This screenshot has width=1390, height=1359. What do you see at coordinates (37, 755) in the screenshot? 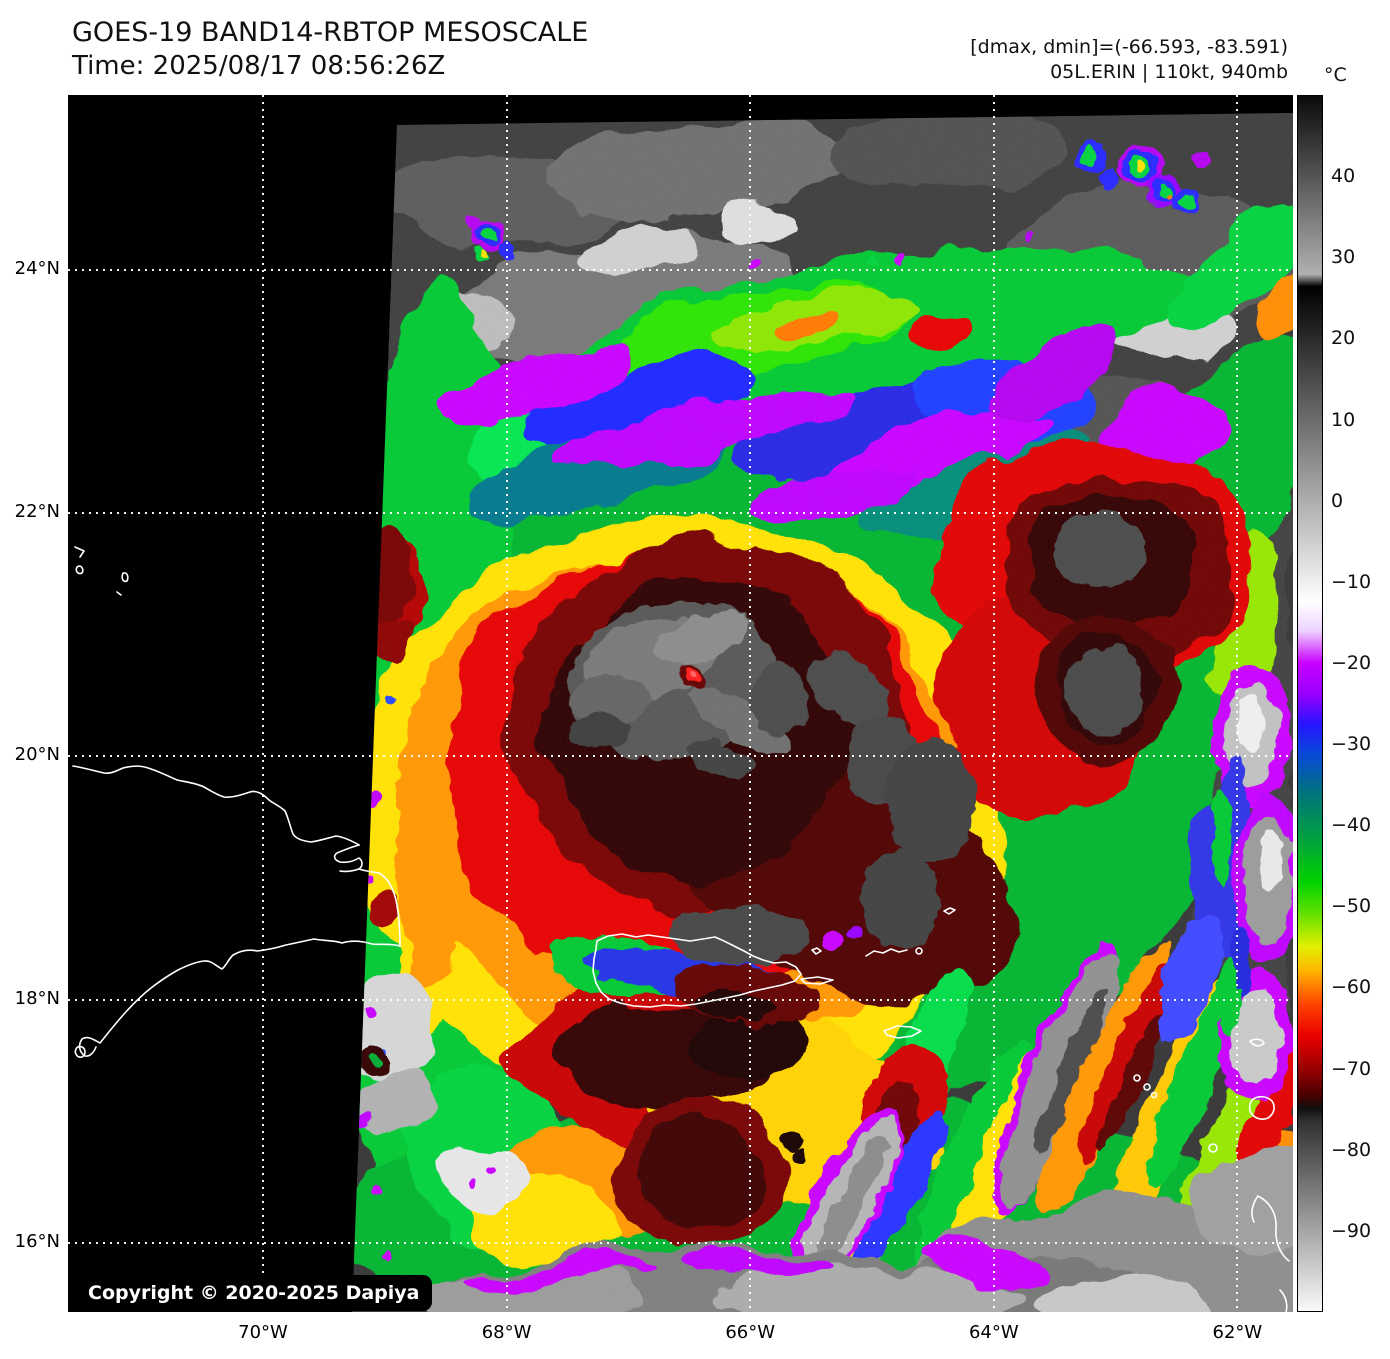
I see `y-axis-tick-label: 20°N` at bounding box center [37, 755].